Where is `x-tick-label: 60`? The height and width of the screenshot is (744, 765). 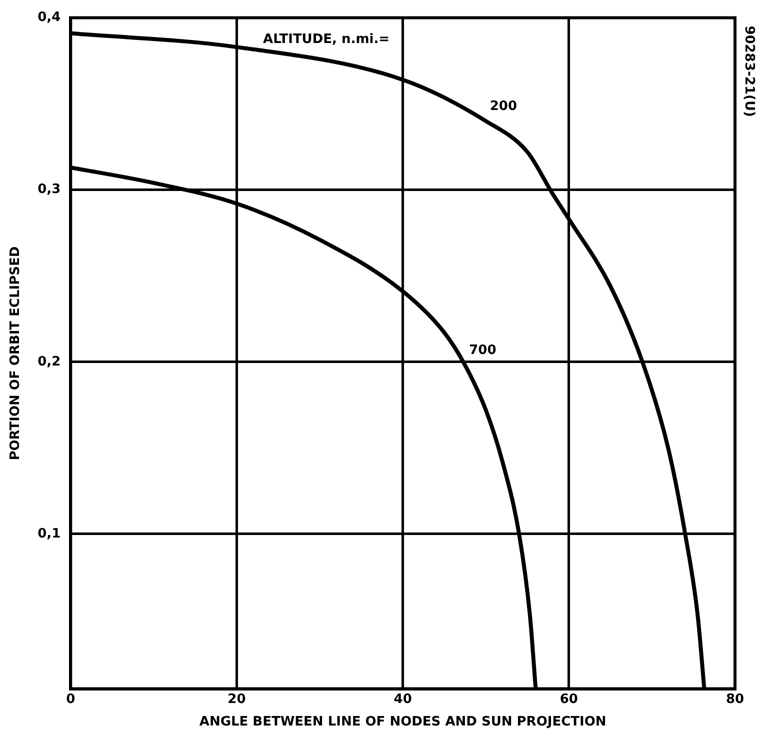
x-tick-label: 60 is located at coordinates (569, 699).